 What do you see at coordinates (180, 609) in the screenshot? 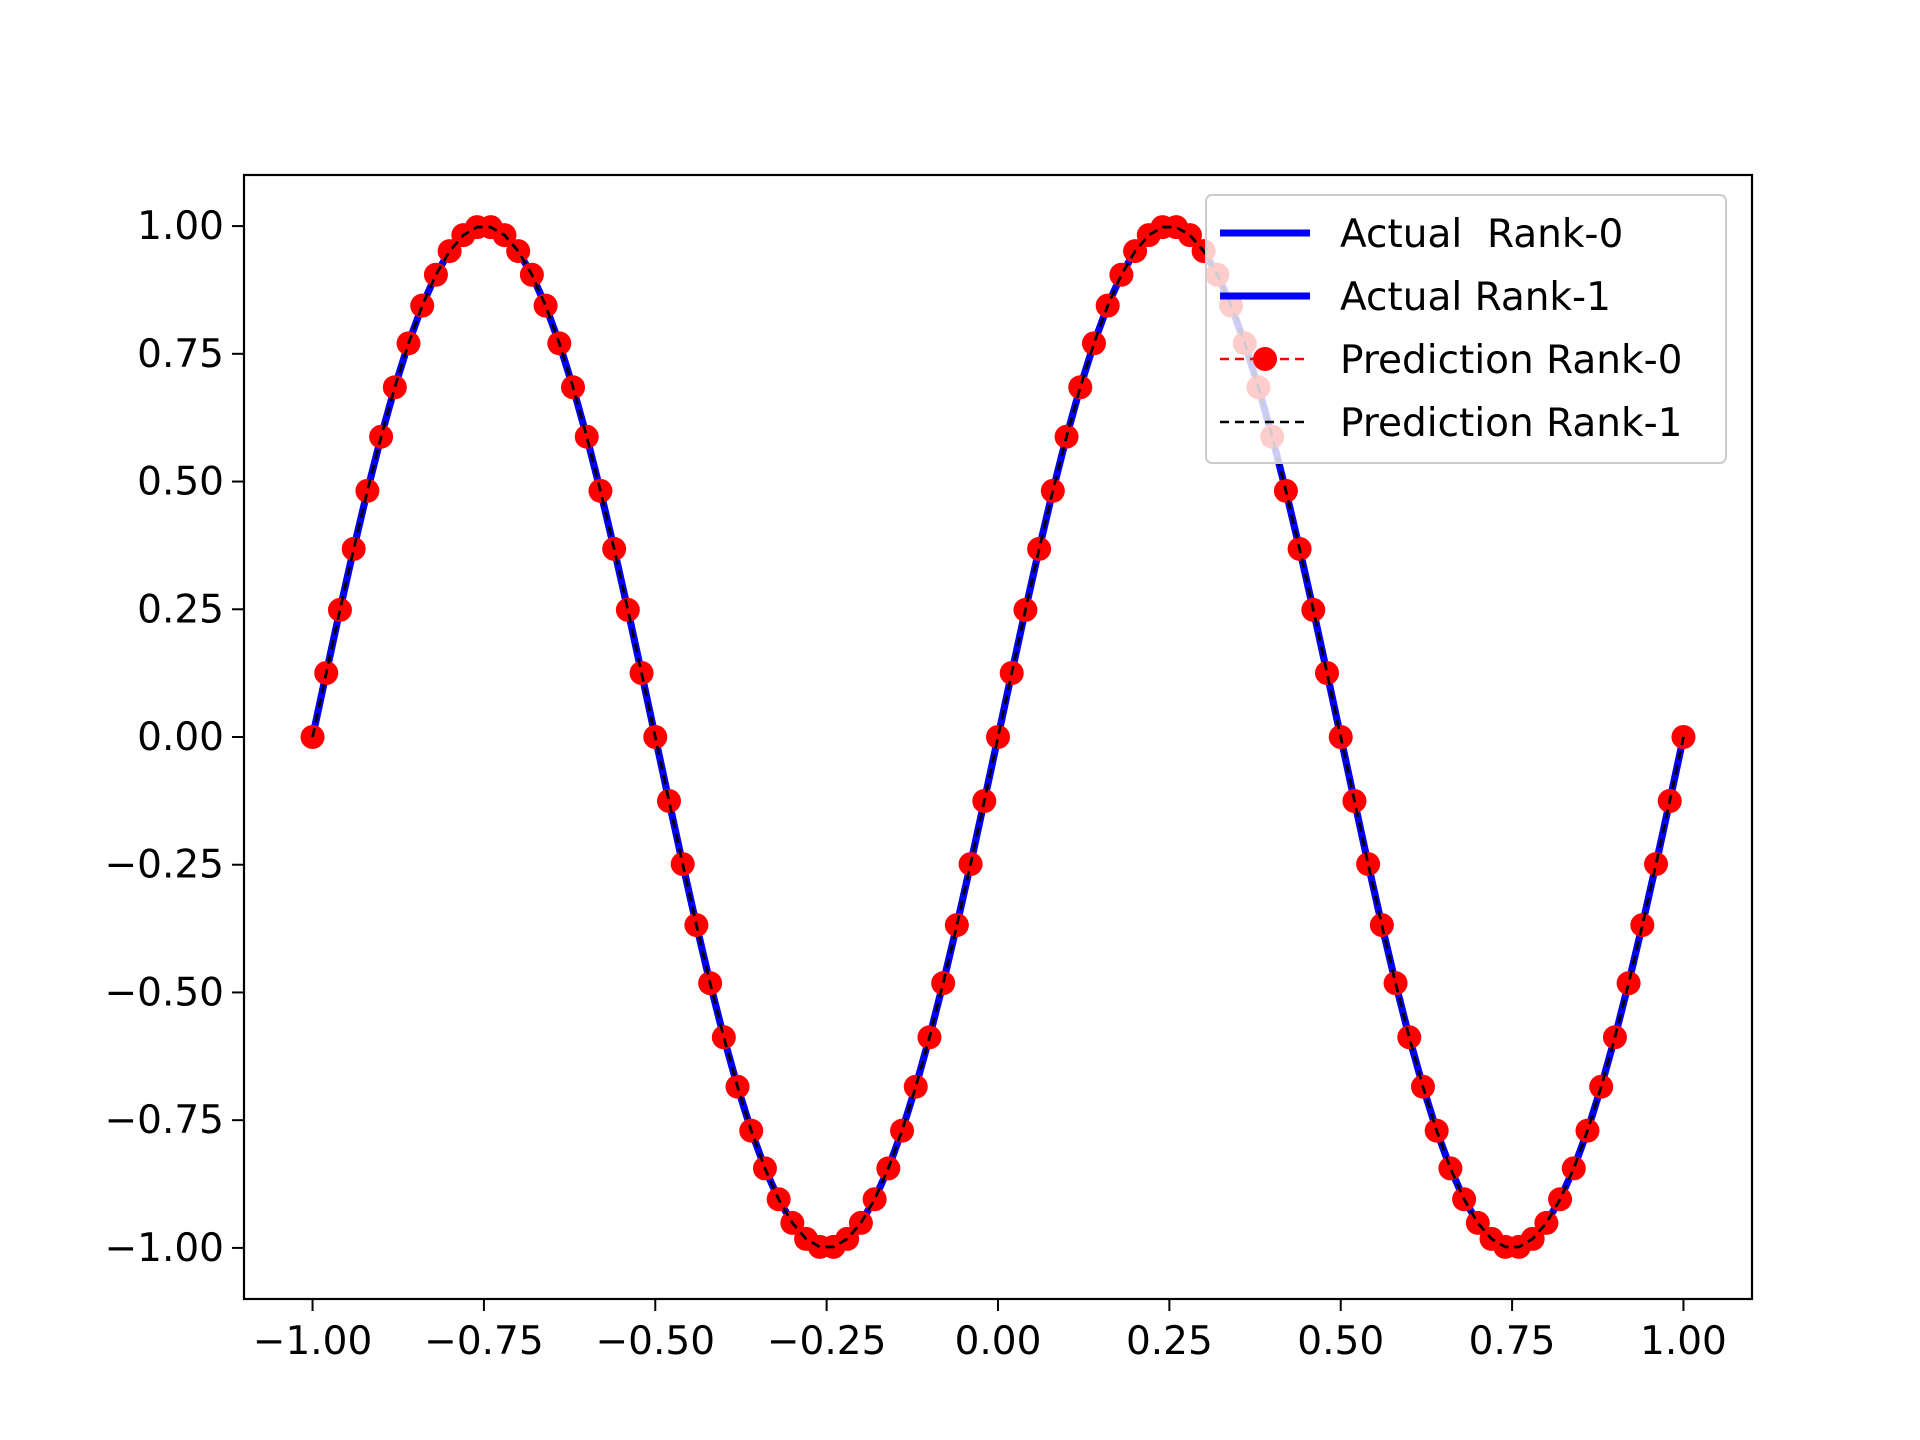
I see `y-tick-label: 0.25` at bounding box center [180, 609].